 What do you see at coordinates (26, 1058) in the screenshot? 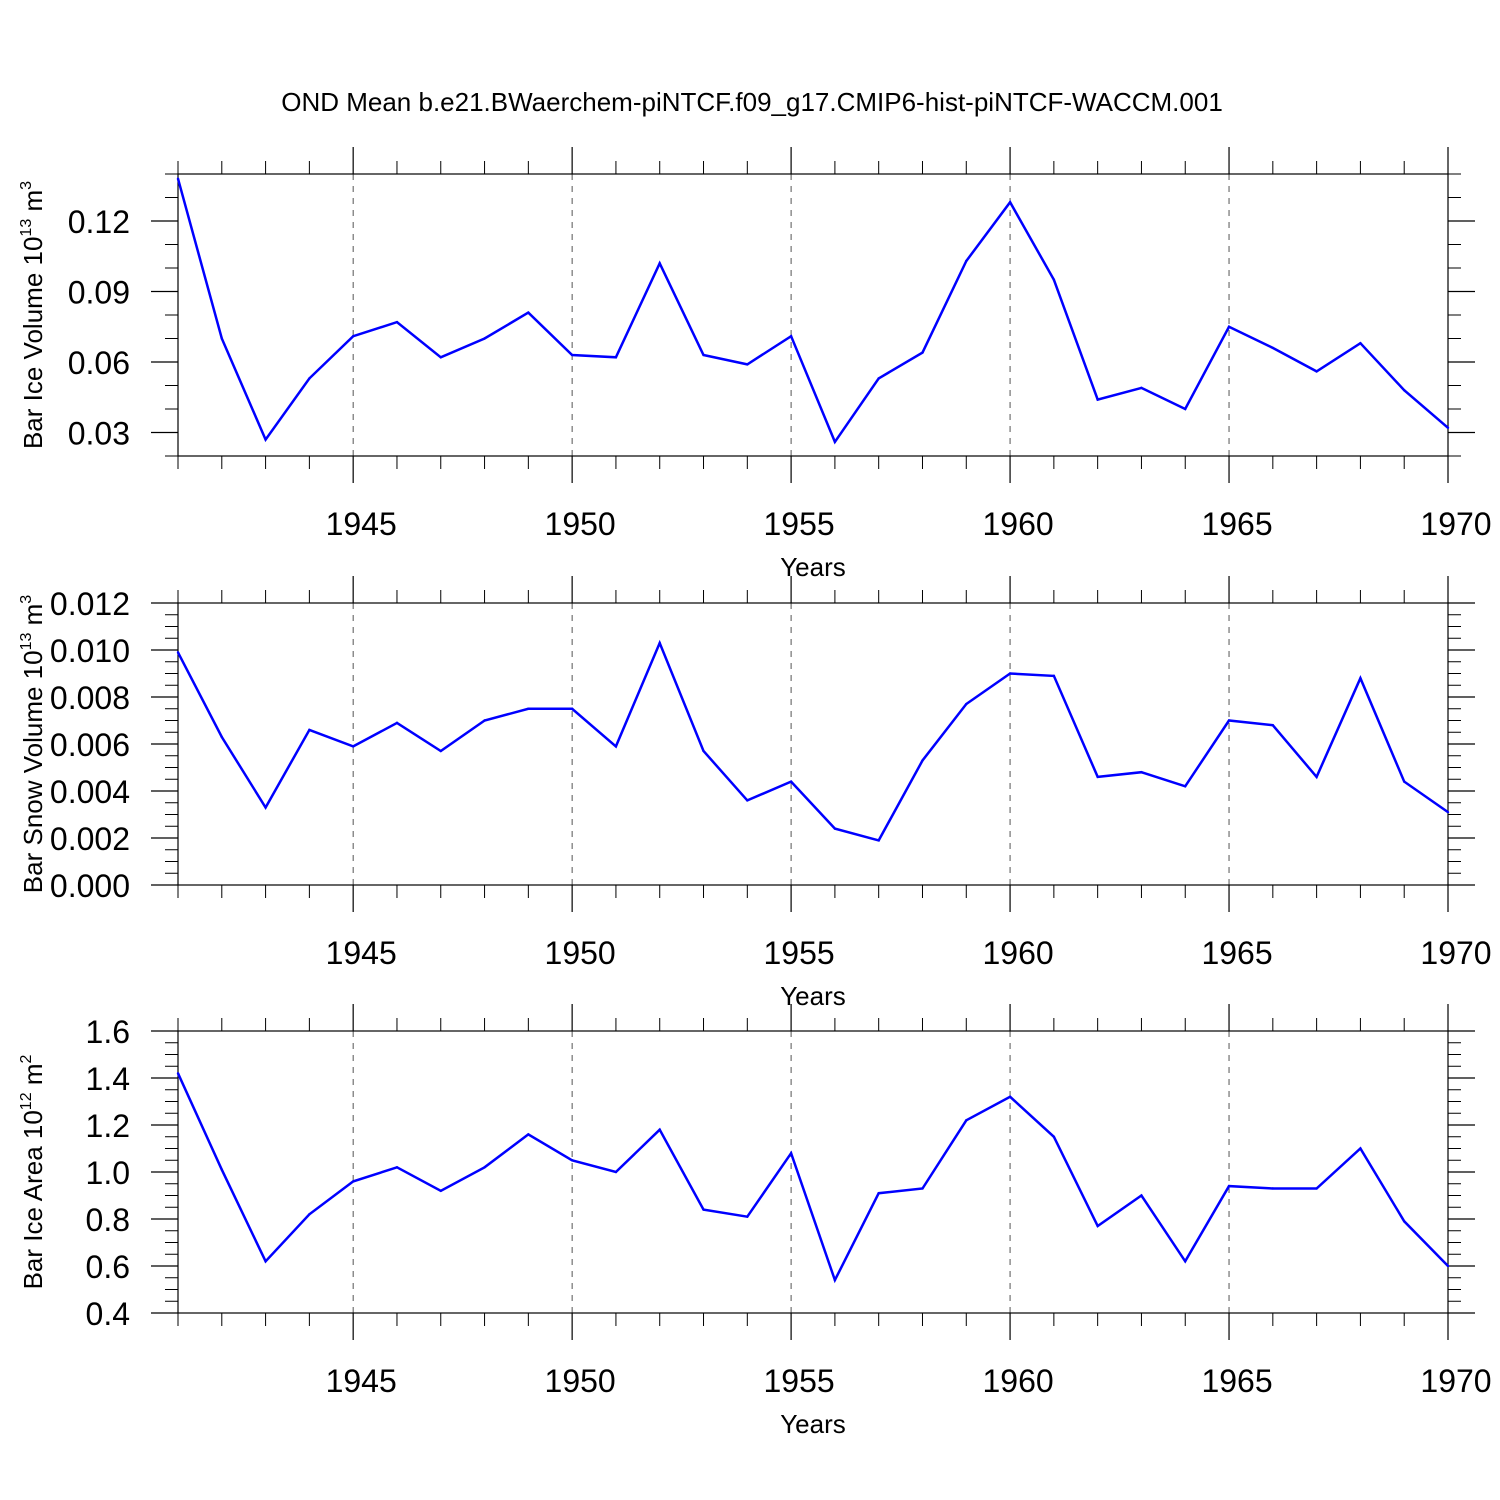
I see `y-axis-label-unit-exponent: 2` at bounding box center [26, 1058].